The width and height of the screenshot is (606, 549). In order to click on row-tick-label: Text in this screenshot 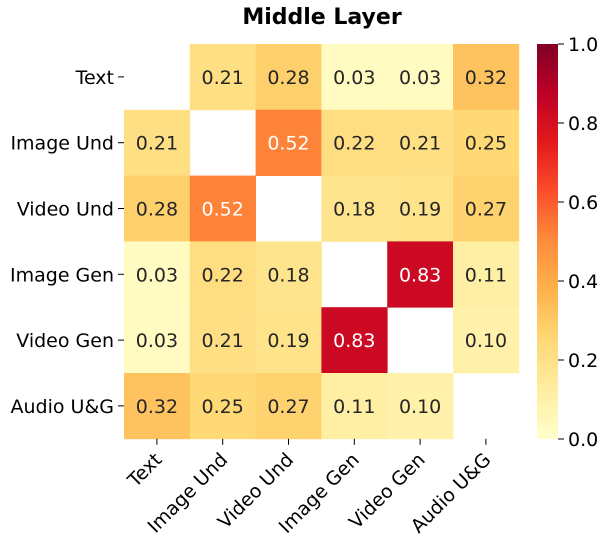, I will do `click(94, 78)`.